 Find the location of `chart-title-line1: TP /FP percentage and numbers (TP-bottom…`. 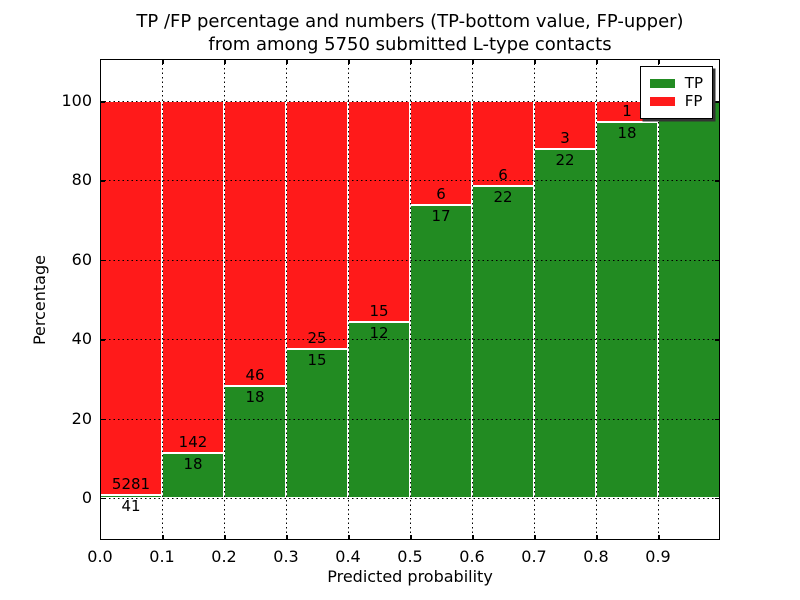

chart-title-line1: TP /FP percentage and numbers (TP-bottom… is located at coordinates (410, 21).